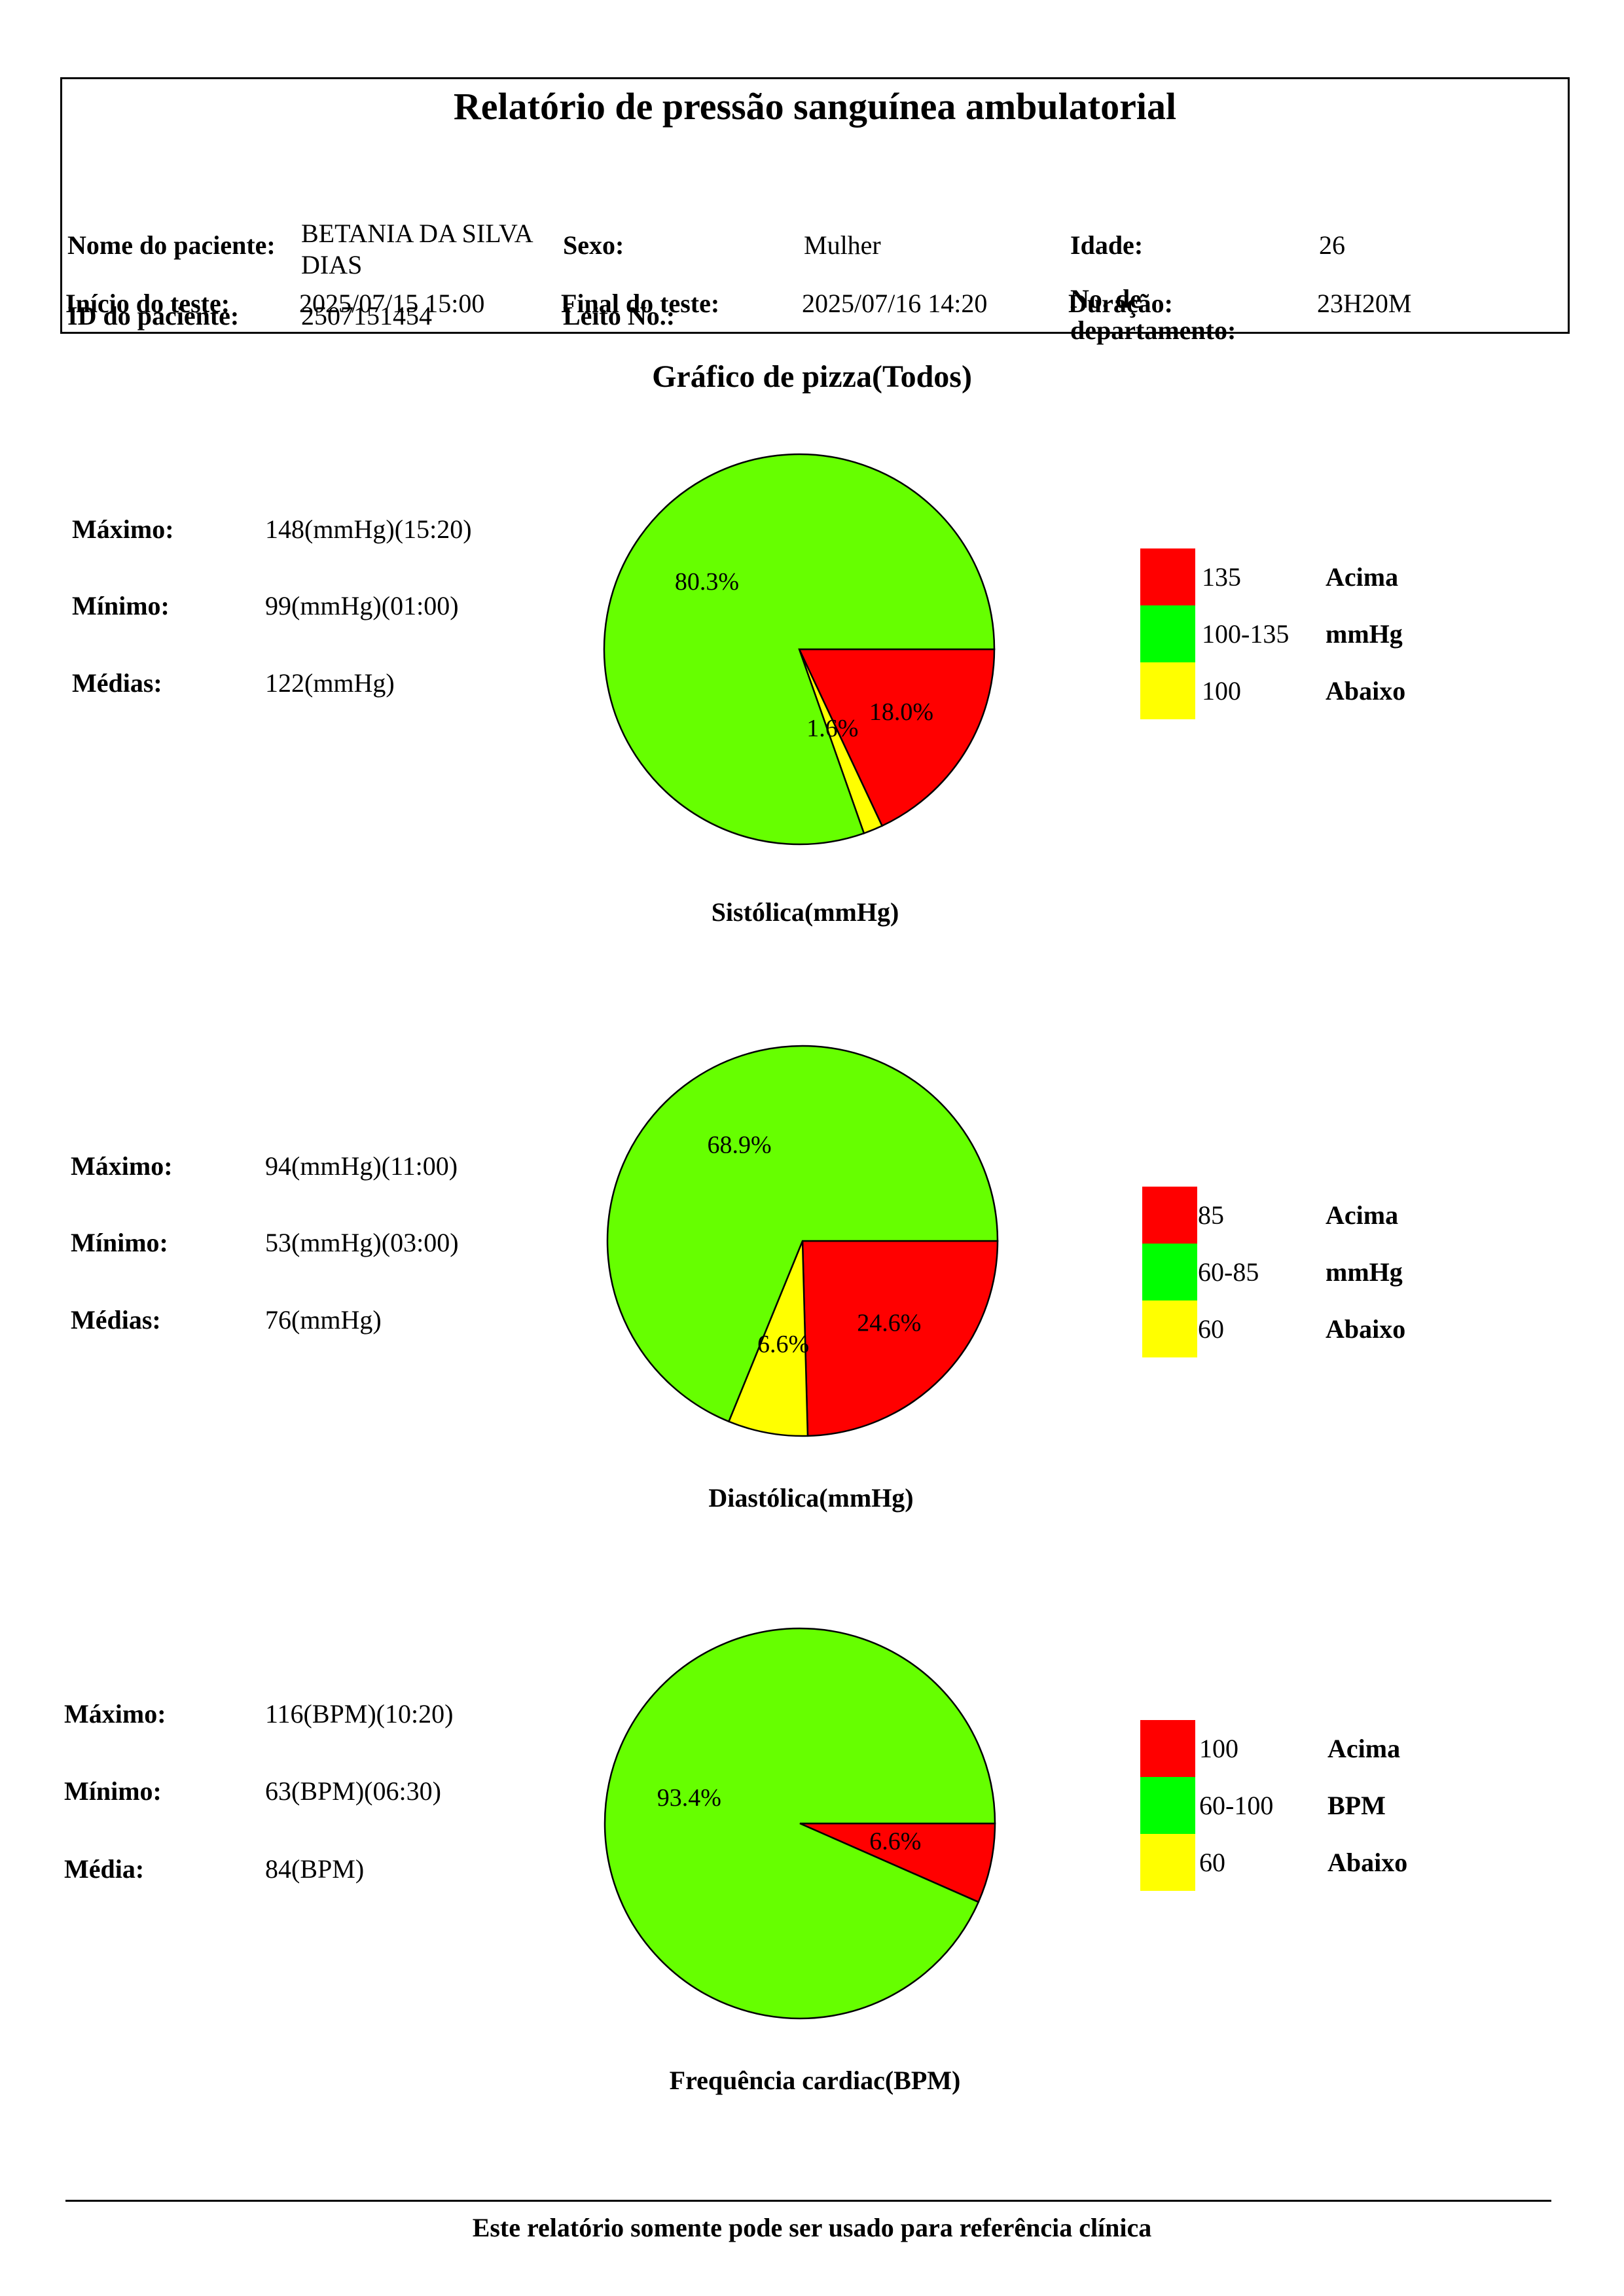 This screenshot has width=1624, height=2296. I want to click on sex-value: Mulher, so click(842, 245).